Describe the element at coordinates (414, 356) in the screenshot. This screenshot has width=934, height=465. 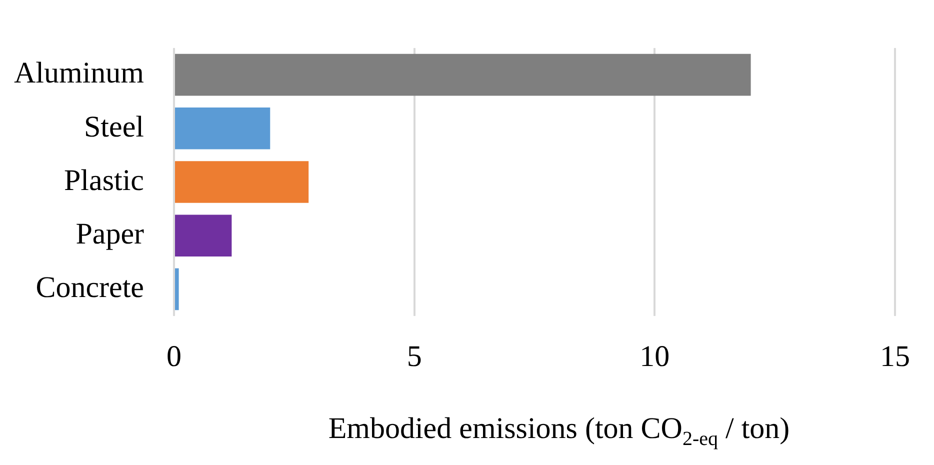
I see `x-tick-label: 5` at that location.